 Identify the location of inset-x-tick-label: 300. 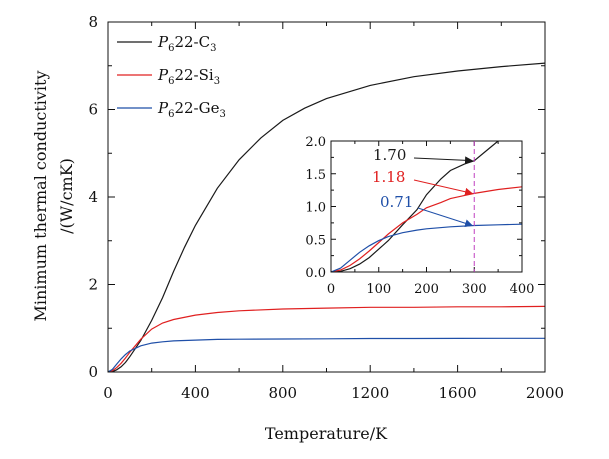
(474, 289).